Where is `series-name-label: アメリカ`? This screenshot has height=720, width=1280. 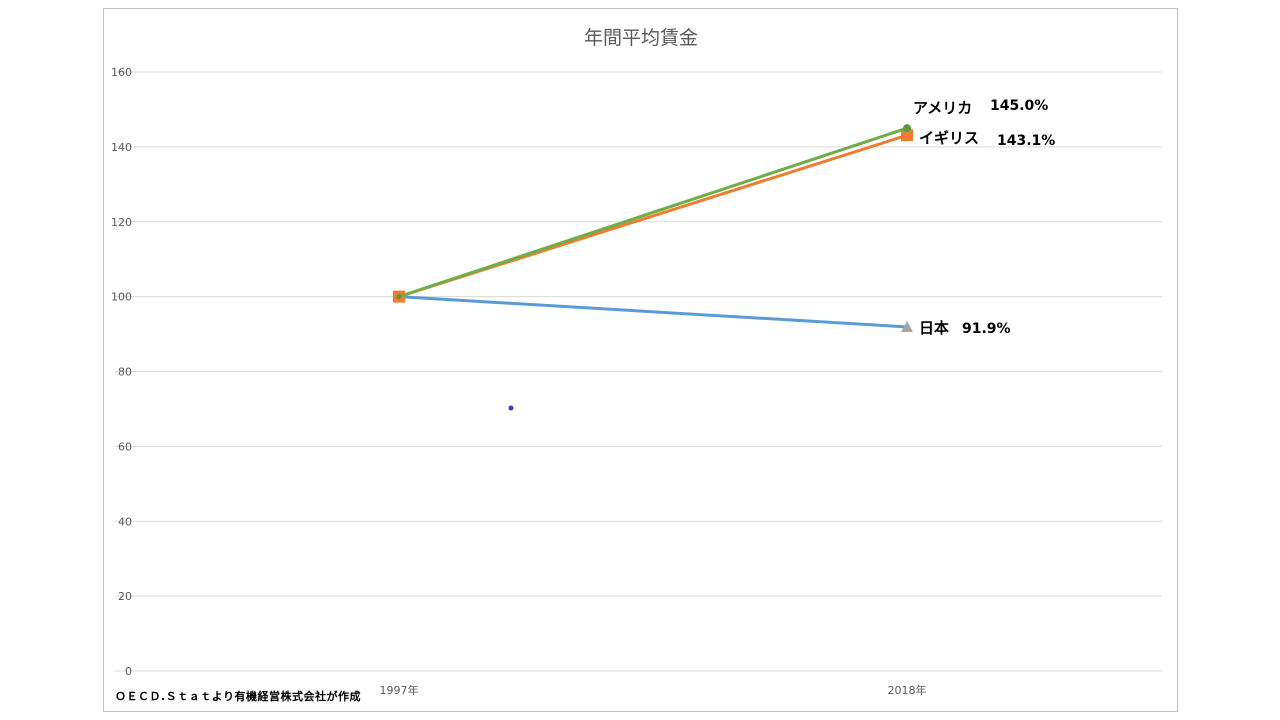 series-name-label: アメリカ is located at coordinates (942, 108).